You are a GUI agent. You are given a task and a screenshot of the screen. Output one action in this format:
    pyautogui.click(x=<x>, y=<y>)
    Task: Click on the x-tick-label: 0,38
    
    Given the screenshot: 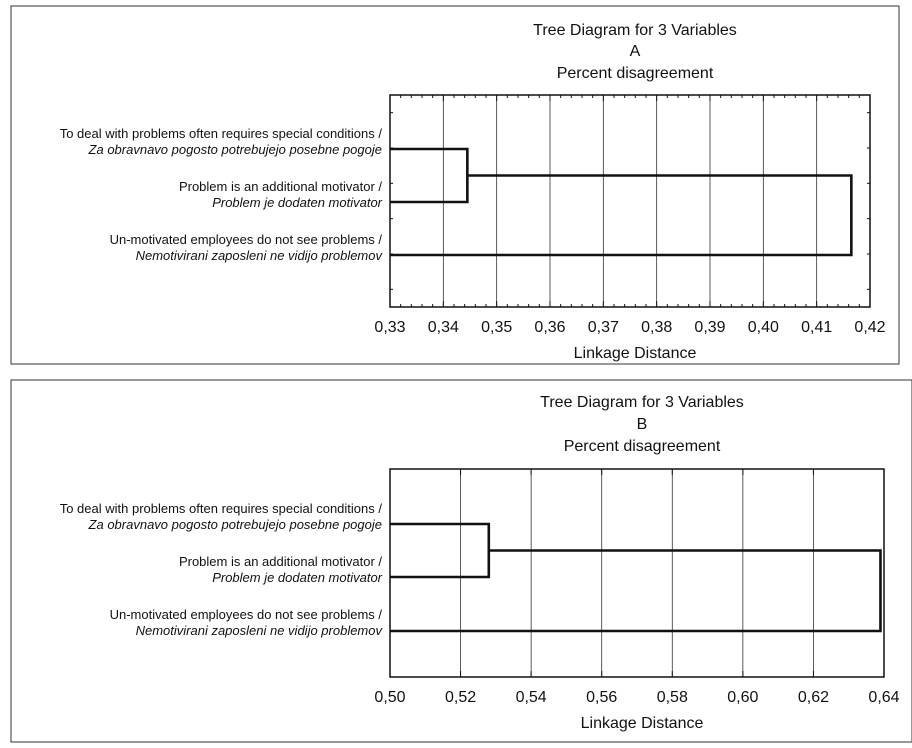 What is the action you would take?
    pyautogui.click(x=656, y=327)
    